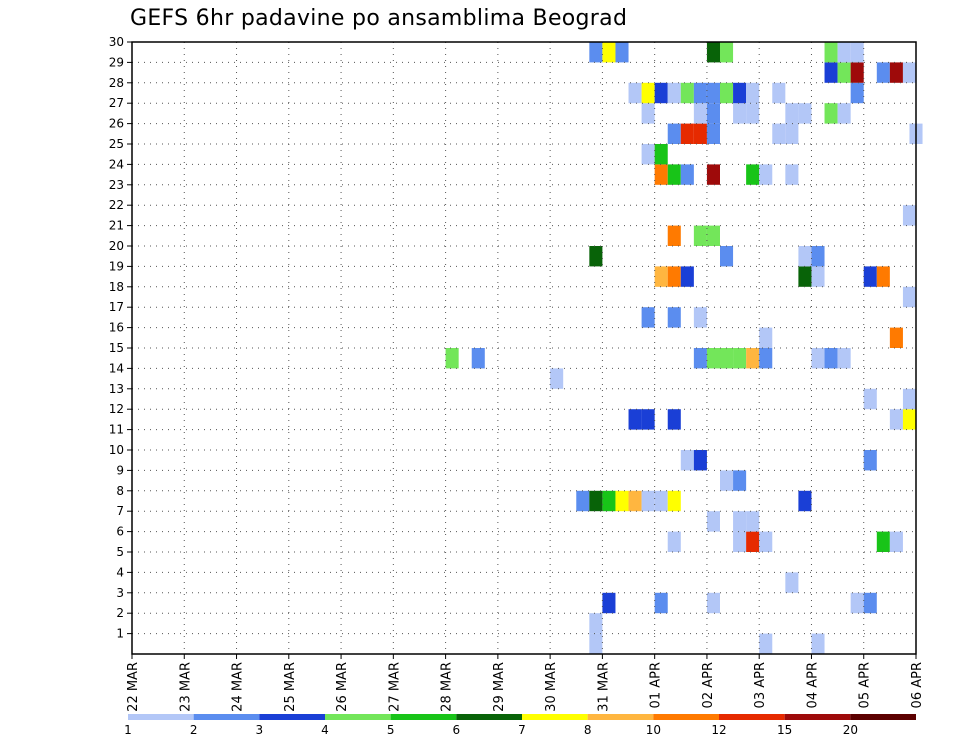 Image resolution: width=960 pixels, height=742 pixels. I want to click on y-tick-label: 13, so click(116, 389).